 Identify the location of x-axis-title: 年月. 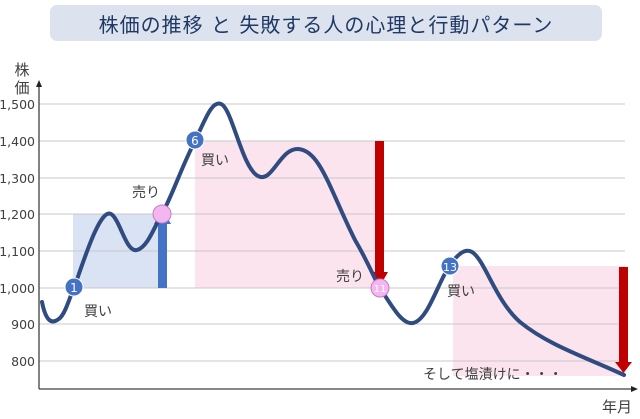
(617, 407).